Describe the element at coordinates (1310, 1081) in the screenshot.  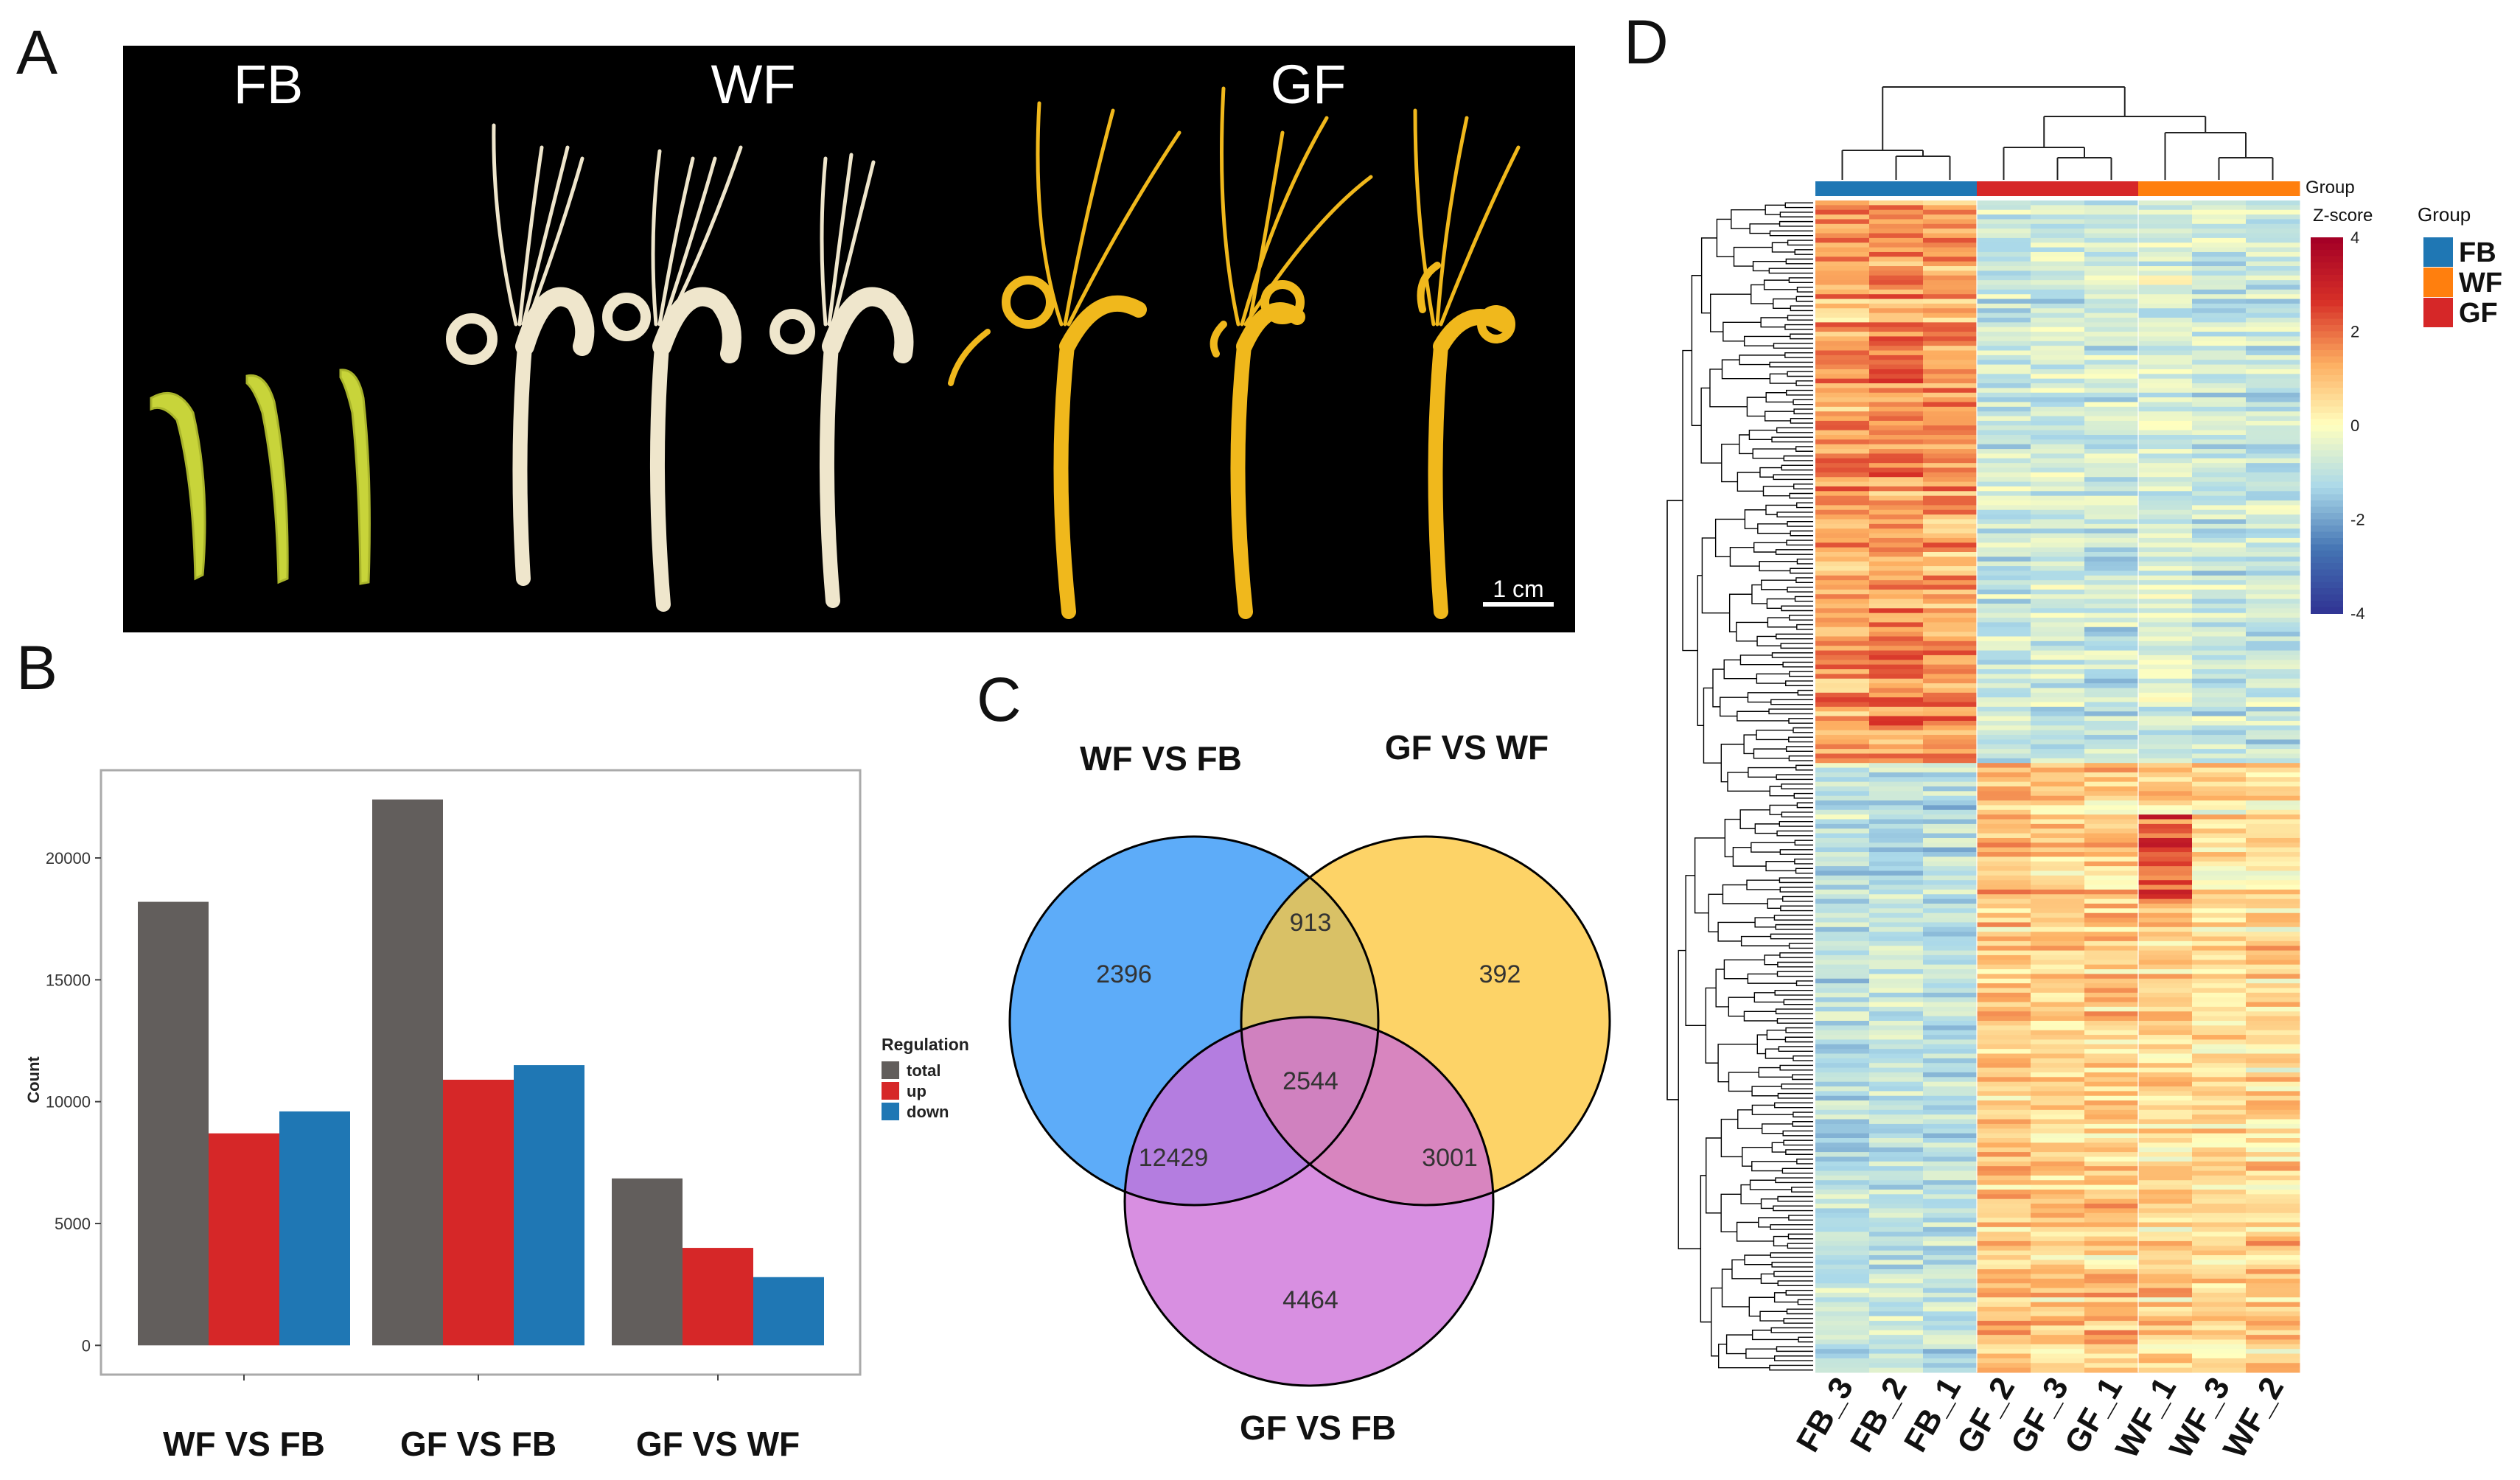
I see `venn-region-count: 2544` at that location.